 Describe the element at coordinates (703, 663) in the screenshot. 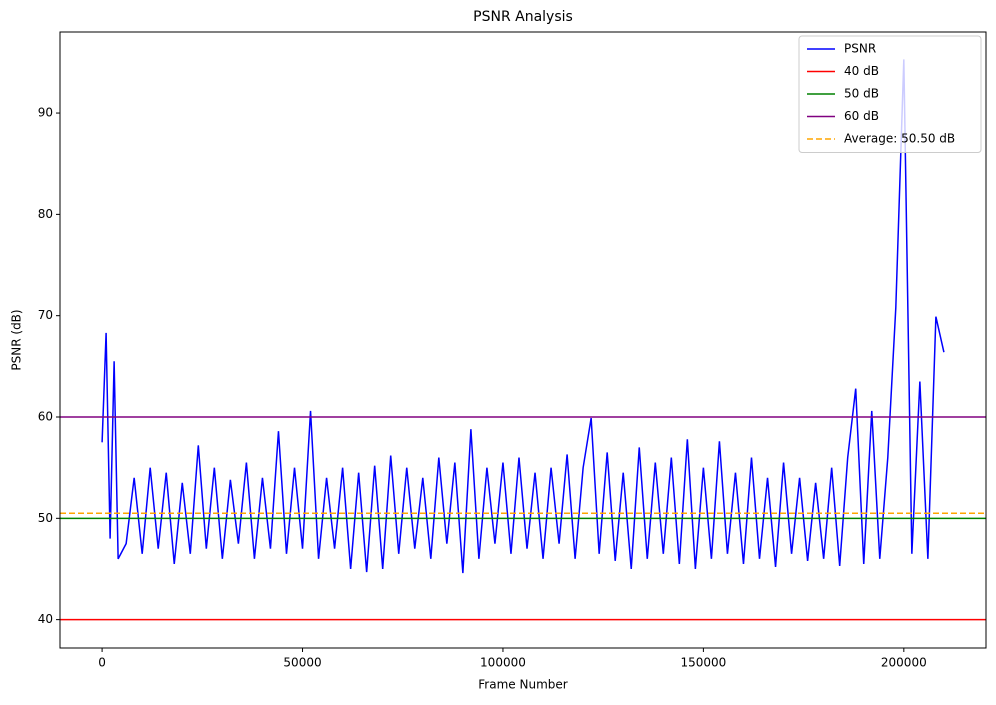

I see `x-tick-label: 150000` at that location.